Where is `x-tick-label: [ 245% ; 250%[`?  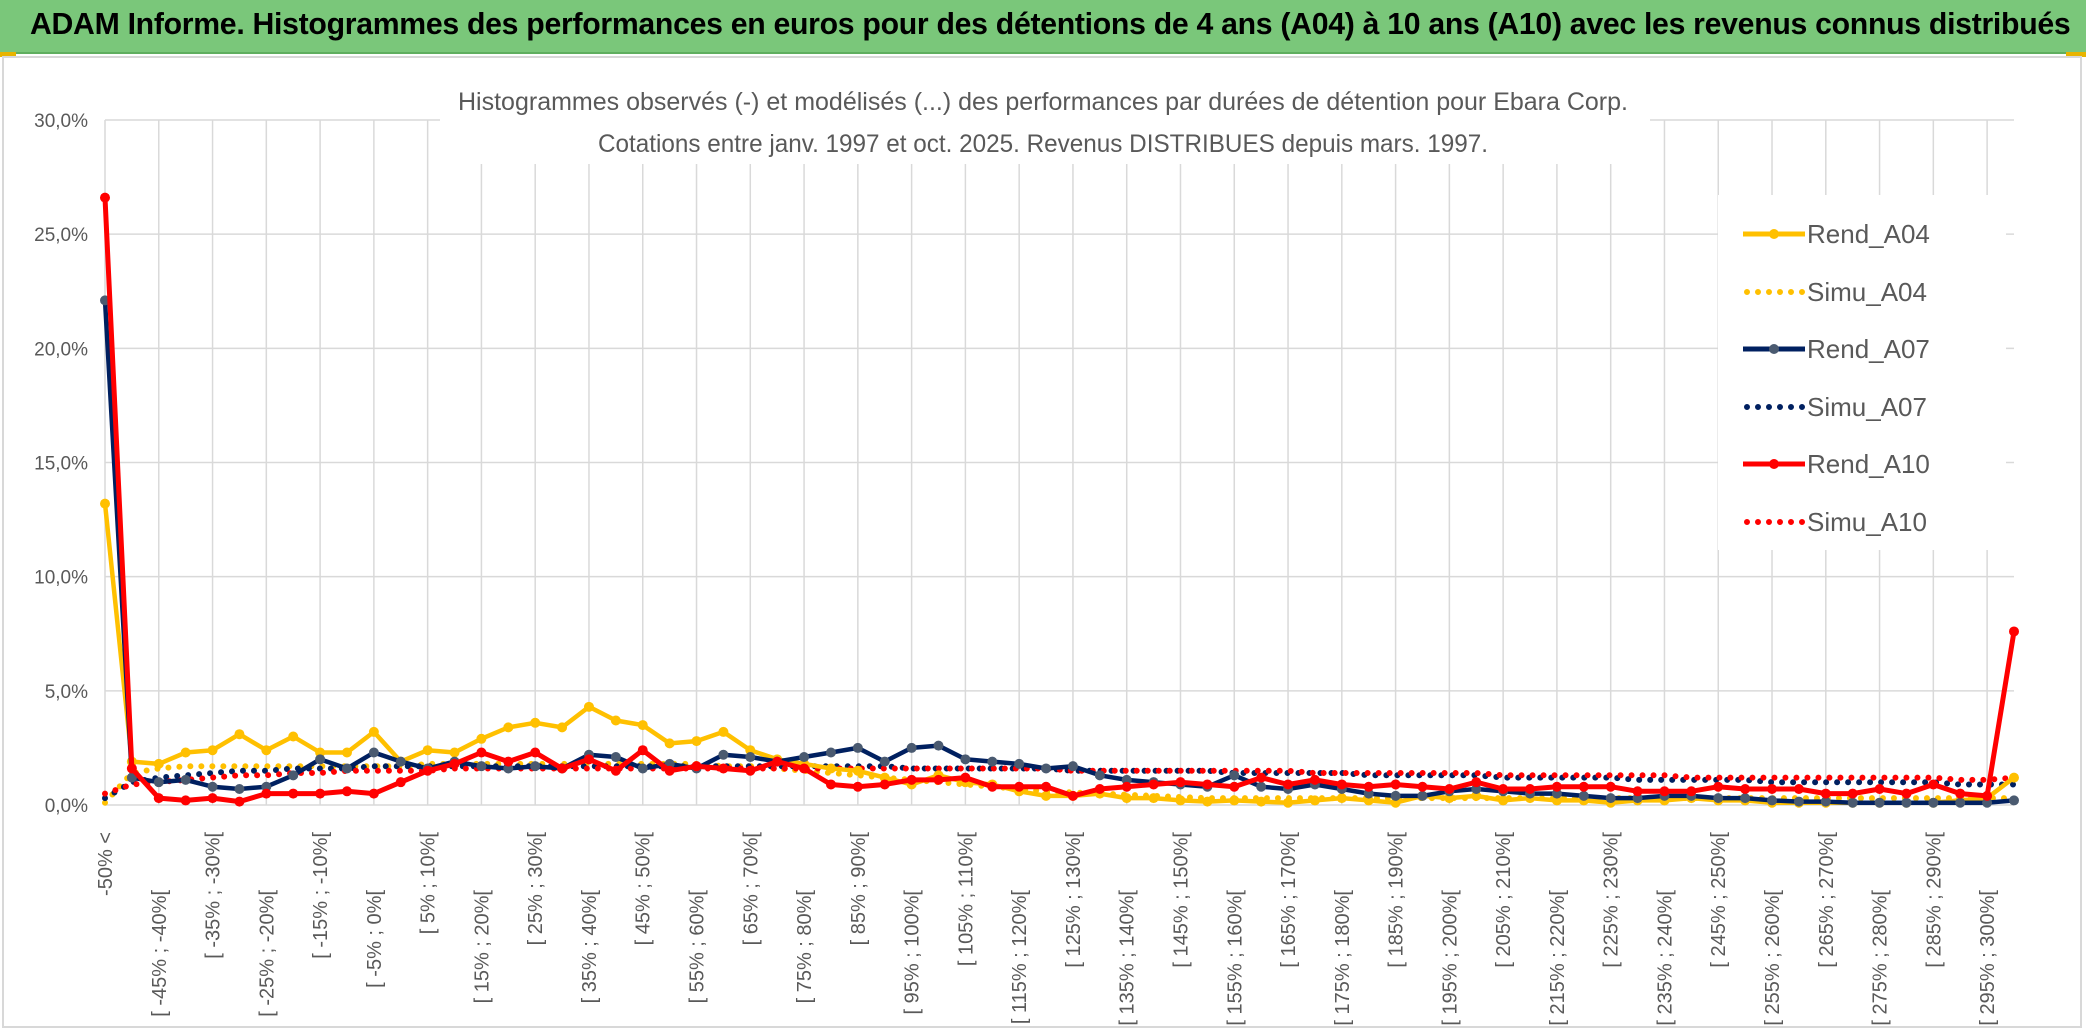
x-tick-label: [ 245% ; 250%[ is located at coordinates (1719, 900).